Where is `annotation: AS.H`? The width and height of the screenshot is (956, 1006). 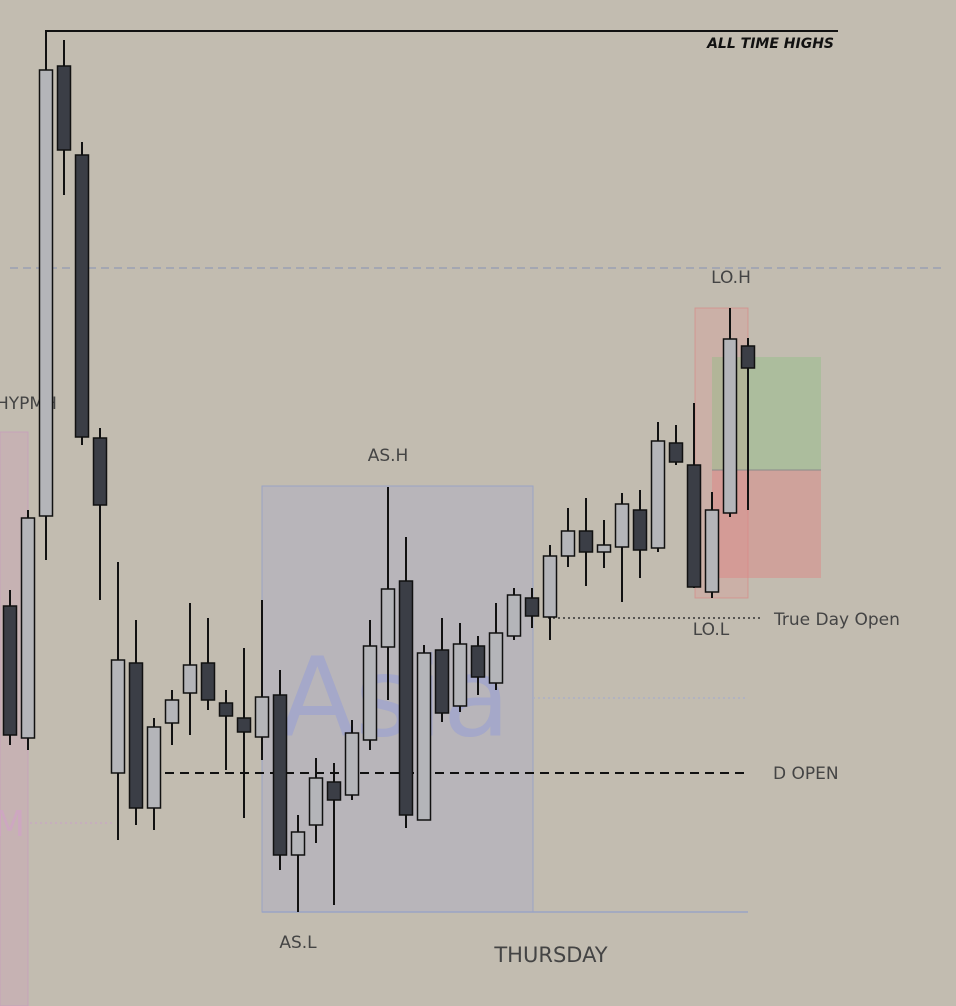
annotation: AS.H is located at coordinates (388, 456).